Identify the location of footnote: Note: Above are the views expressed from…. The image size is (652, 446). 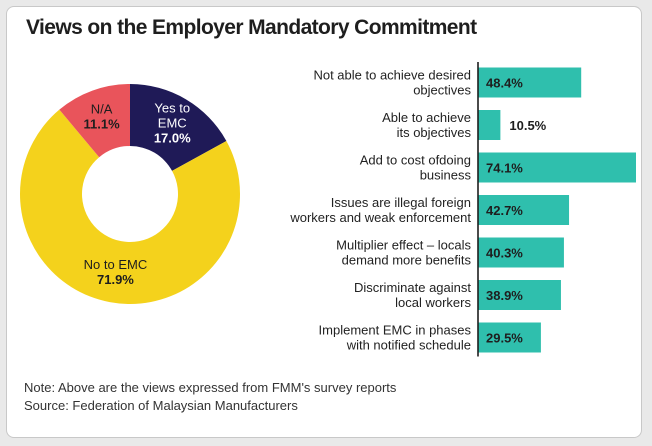
(210, 397).